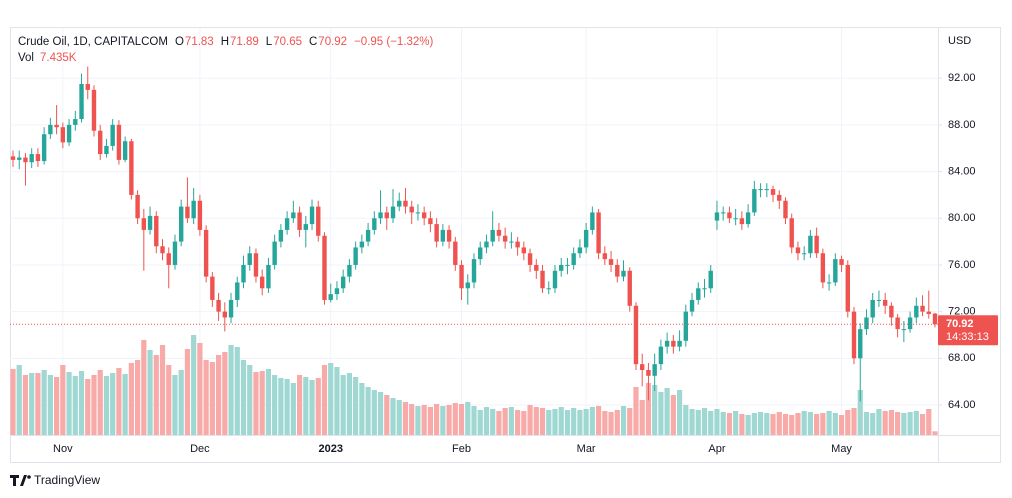 Image resolution: width=1012 pixels, height=498 pixels. I want to click on x-tick-label: Feb, so click(461, 449).